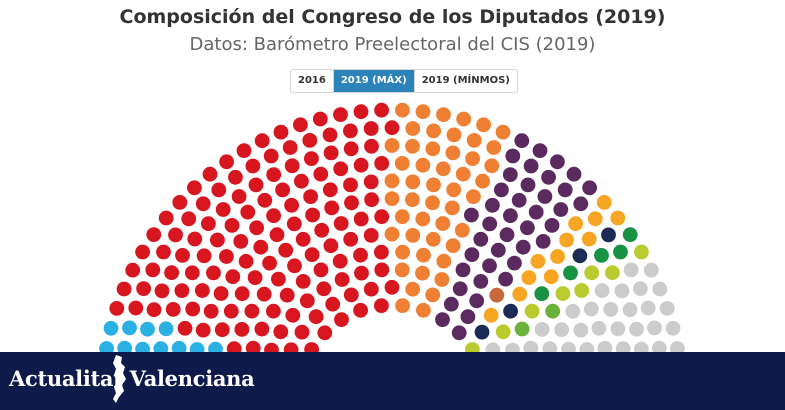  Describe the element at coordinates (465, 80) in the screenshot. I see `tab-2019-min: 2019 (MÍNMOS)` at that location.